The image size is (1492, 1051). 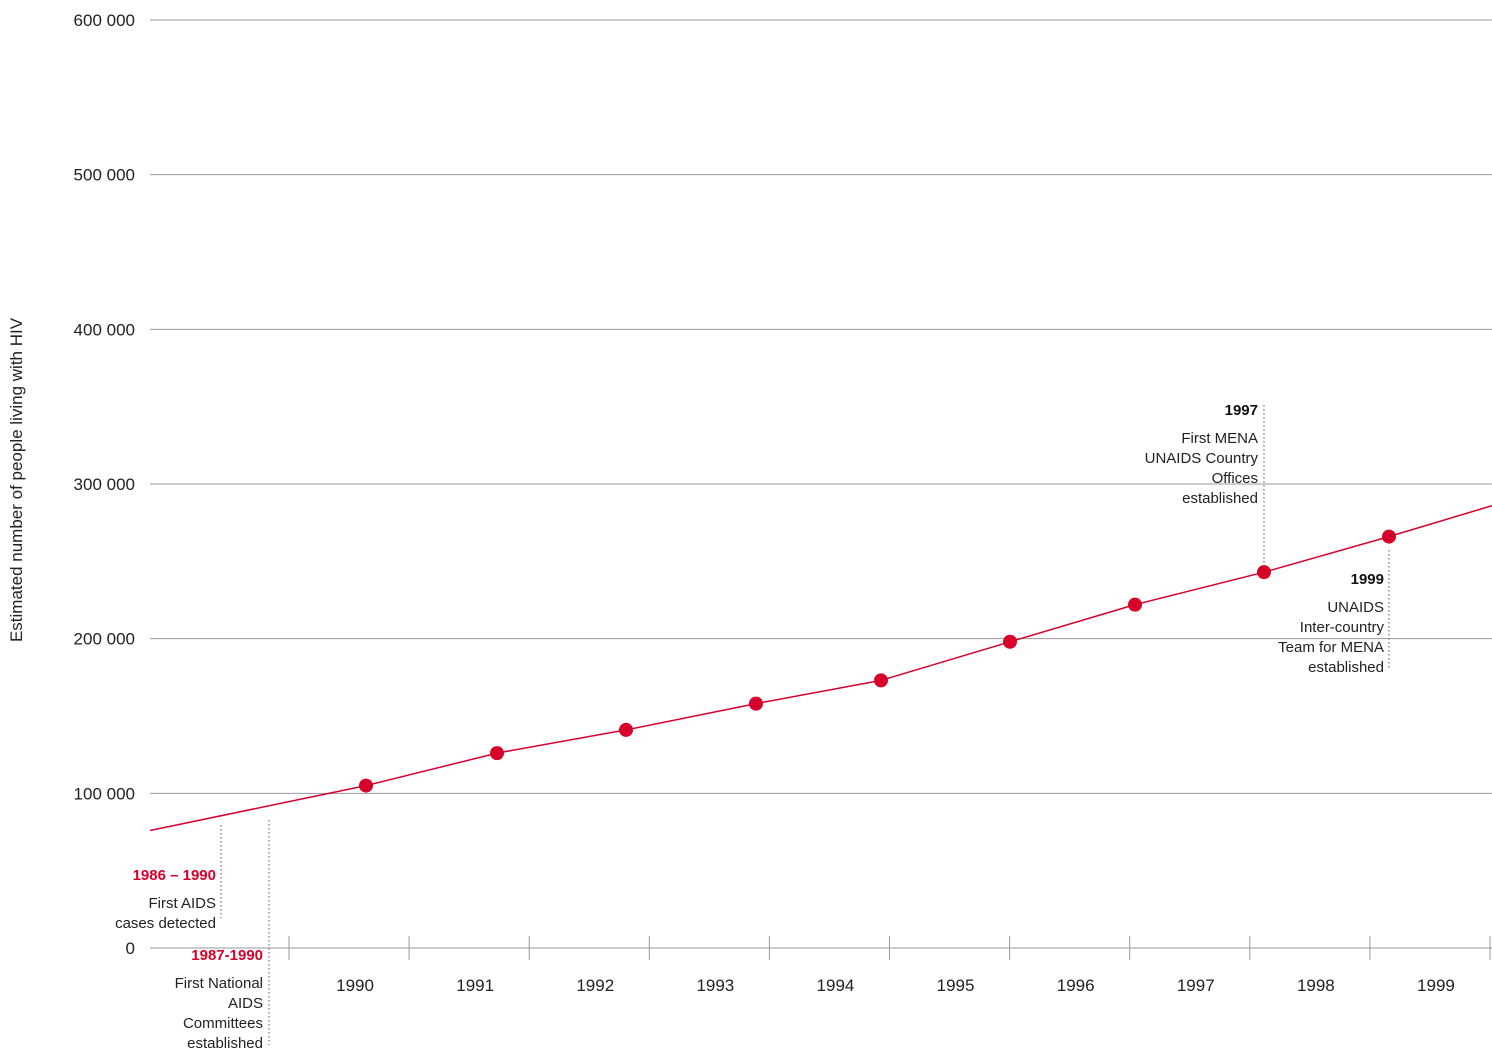 I want to click on annotation-text: First MENA, so click(x=1219, y=438).